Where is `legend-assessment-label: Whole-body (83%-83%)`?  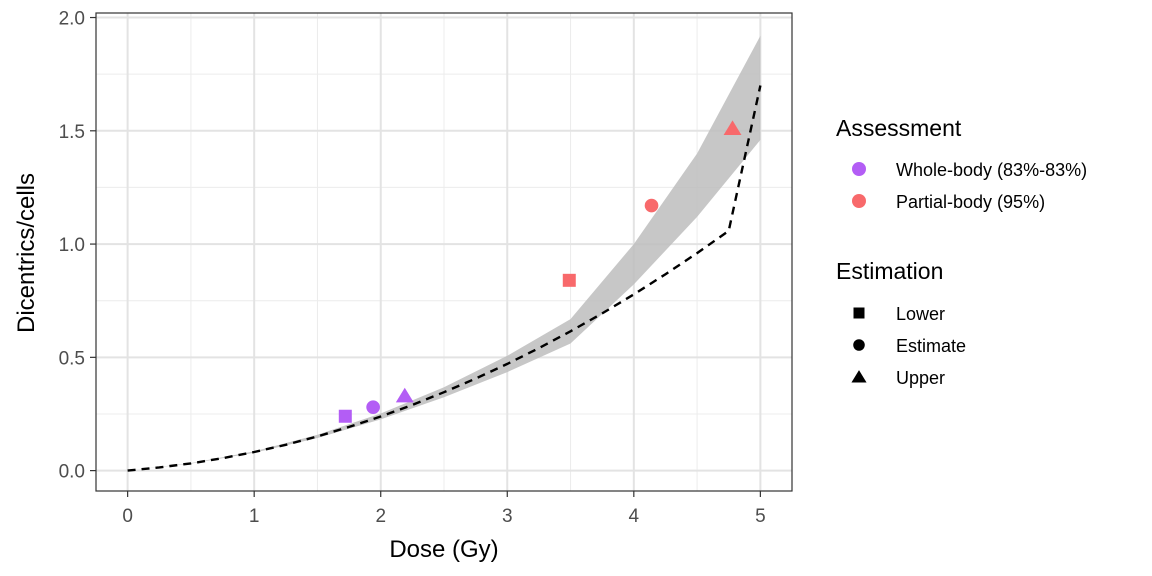
legend-assessment-label: Whole-body (83%-83%) is located at coordinates (991, 170).